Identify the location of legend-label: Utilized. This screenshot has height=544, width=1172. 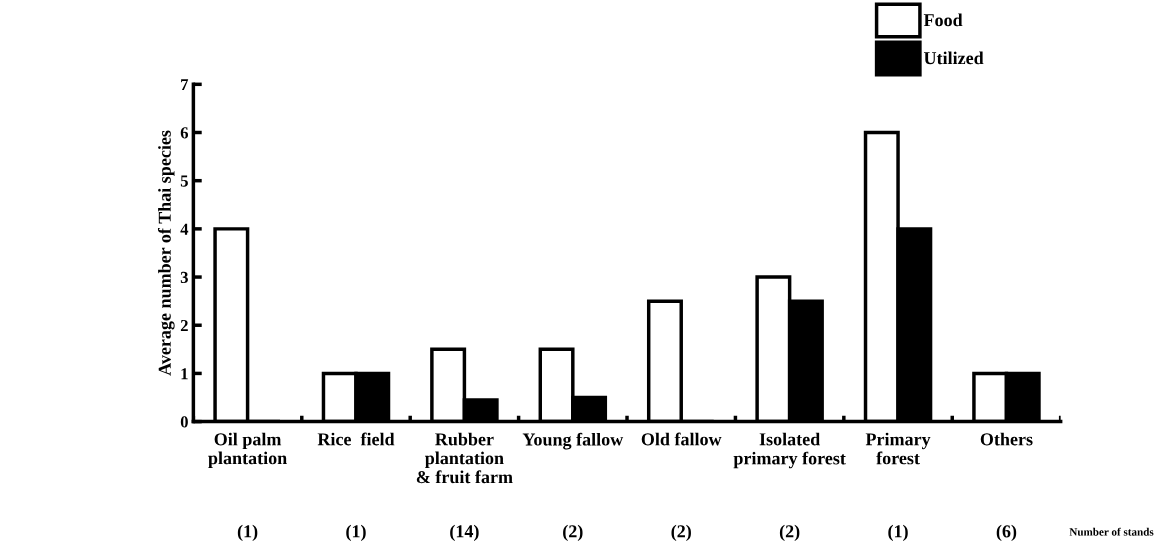
(953, 58).